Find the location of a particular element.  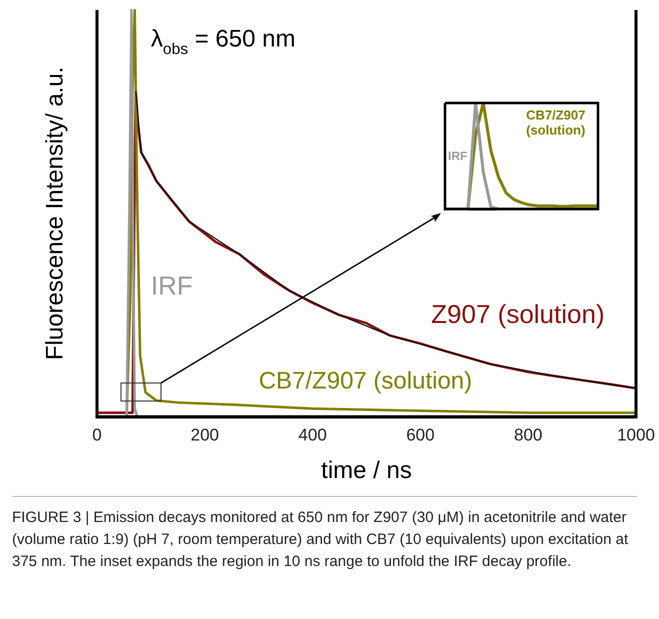

x-tick-label: 600 is located at coordinates (420, 435).